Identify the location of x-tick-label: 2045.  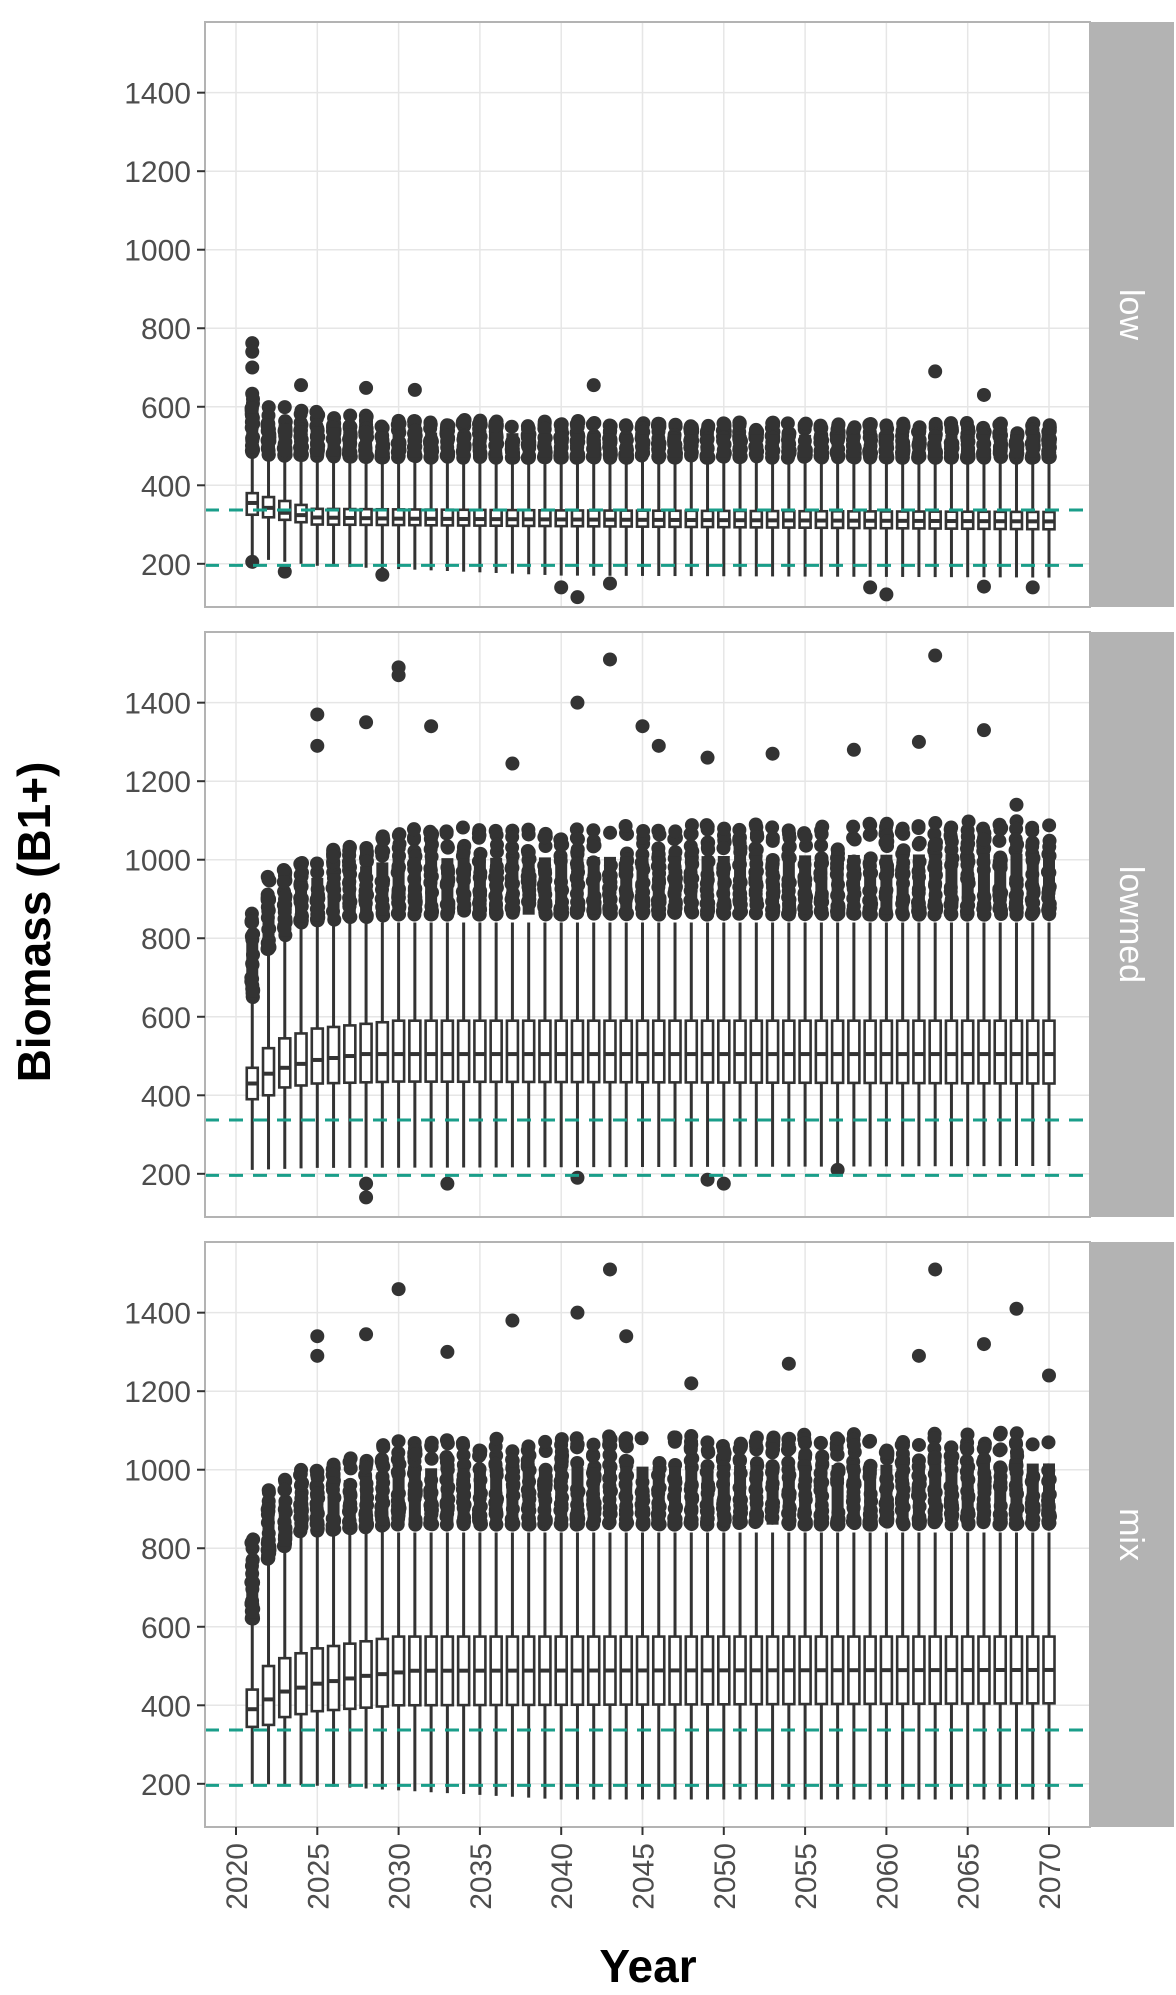
(644, 1876).